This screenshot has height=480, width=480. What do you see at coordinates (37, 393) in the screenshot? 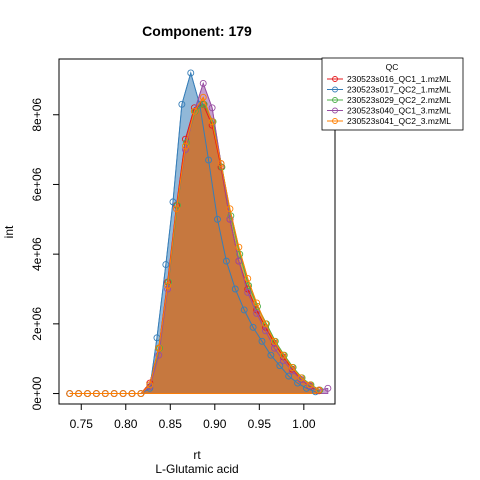
I see `y-tick-label: 0e+00` at bounding box center [37, 393].